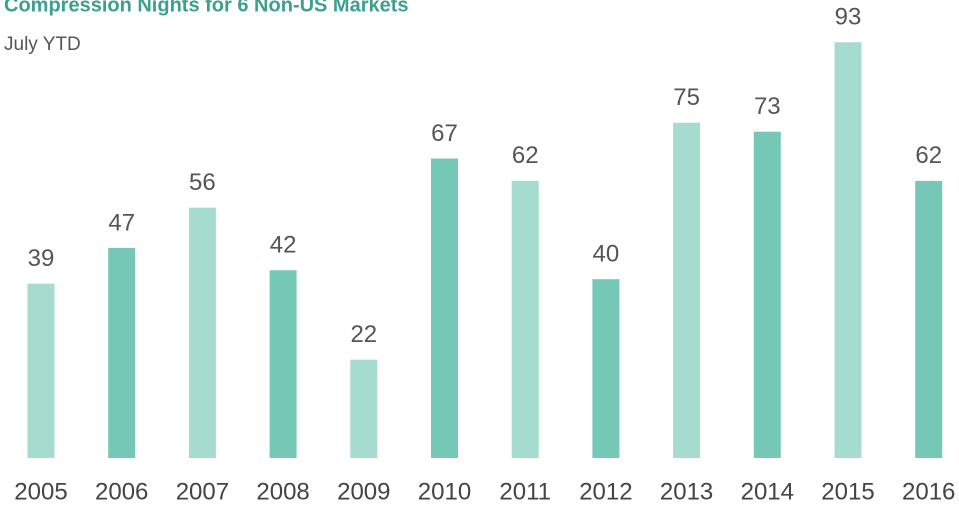 This screenshot has height=508, width=959. I want to click on value-label: 56, so click(202, 182).